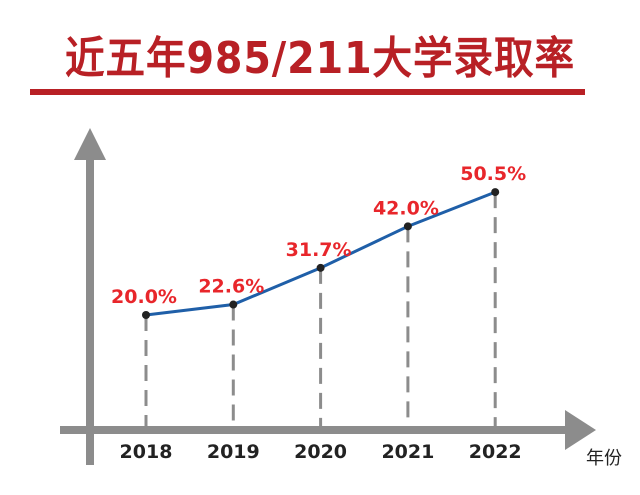 Image resolution: width=640 pixels, height=495 pixels. What do you see at coordinates (315, 430) in the screenshot?
I see `x-axis-line` at bounding box center [315, 430].